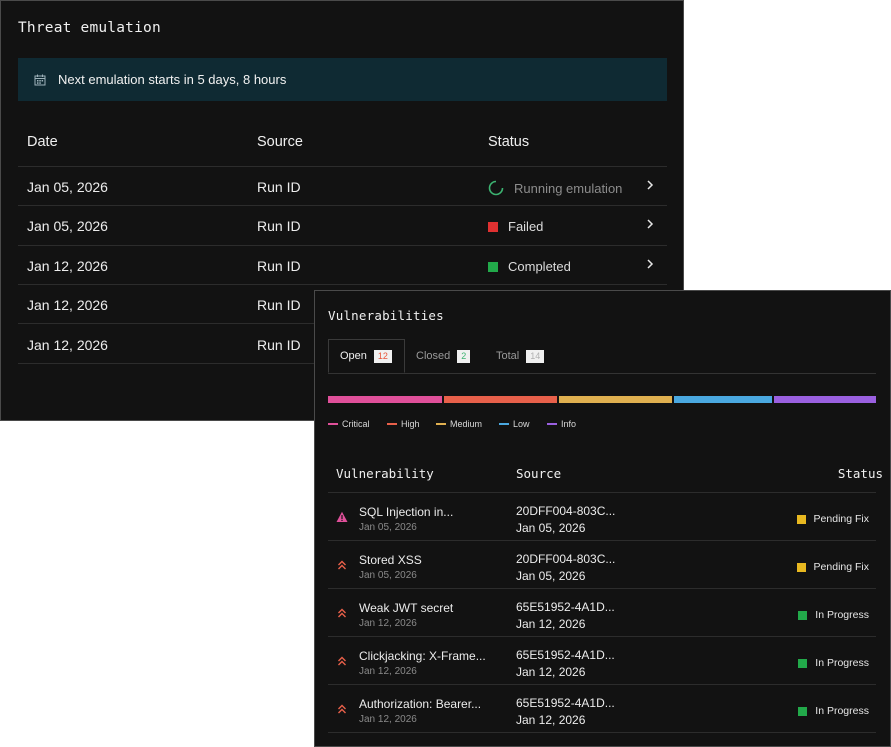  I want to click on panel-title: Threat emulation, so click(89, 28).